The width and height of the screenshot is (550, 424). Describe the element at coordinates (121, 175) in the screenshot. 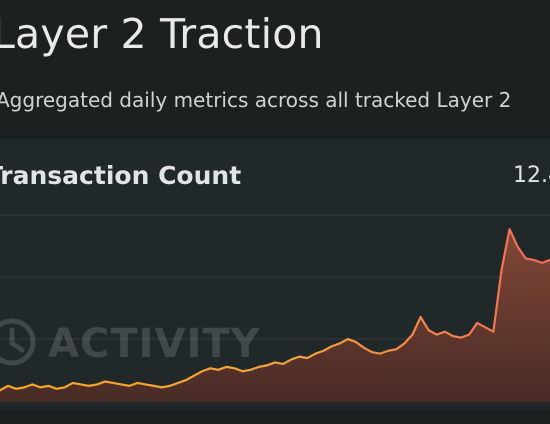

I see `card-title: Transaction Count` at that location.